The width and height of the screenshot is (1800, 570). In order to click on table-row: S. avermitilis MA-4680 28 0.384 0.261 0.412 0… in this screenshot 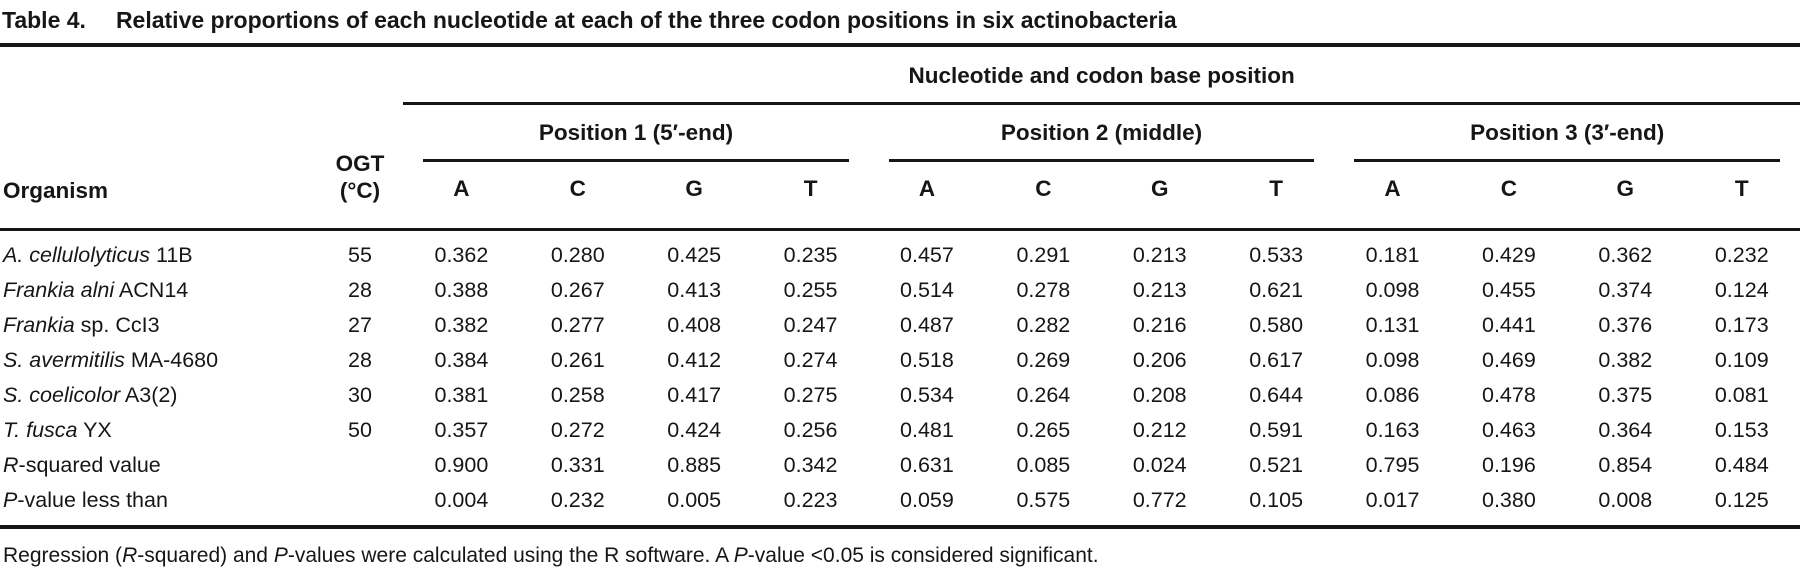, I will do `click(900, 360)`.